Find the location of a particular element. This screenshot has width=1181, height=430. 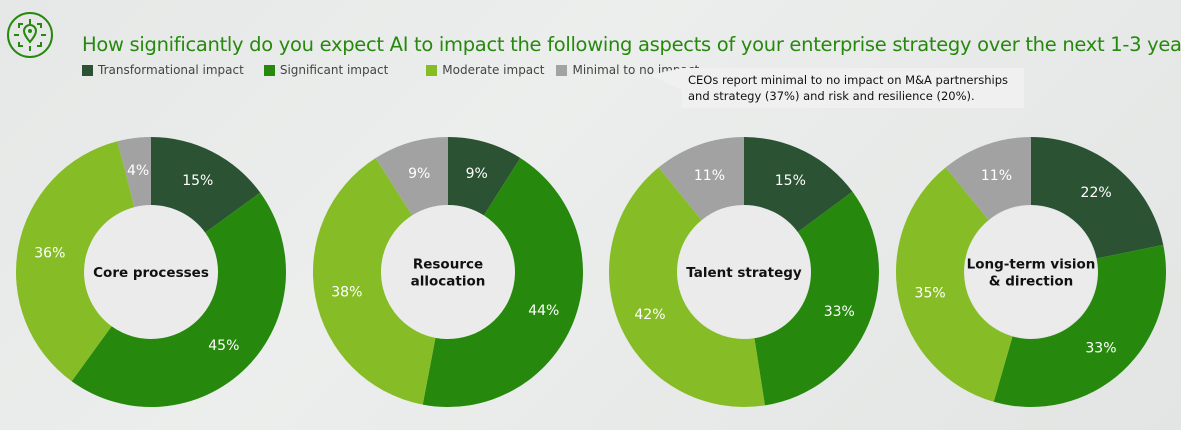

data-label: 4% is located at coordinates (138, 171).